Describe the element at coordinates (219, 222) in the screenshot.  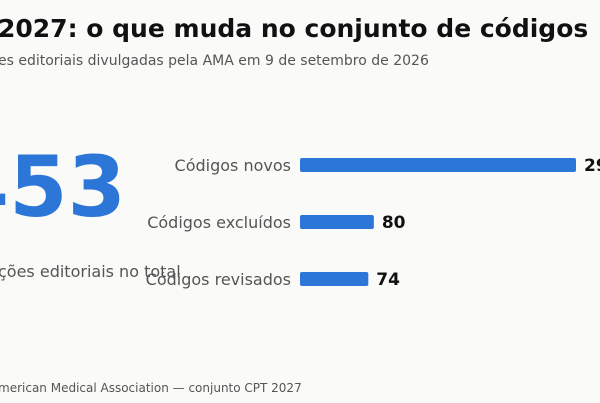
I see `category-label: Códigos excluídos` at that location.